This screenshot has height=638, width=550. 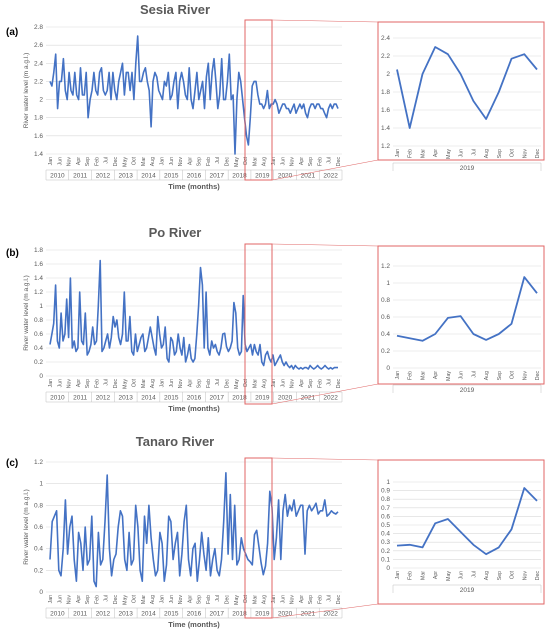 I want to click on zoom-month-tick-label: Apr, so click(x=436, y=153).